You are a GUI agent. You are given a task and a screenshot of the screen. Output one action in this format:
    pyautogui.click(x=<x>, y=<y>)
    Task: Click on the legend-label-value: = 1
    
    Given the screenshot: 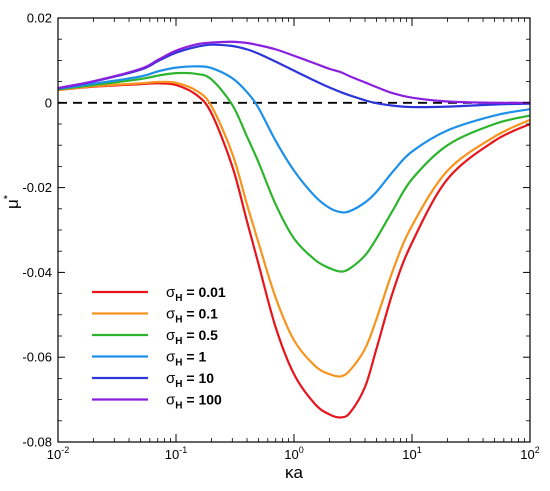 What is the action you would take?
    pyautogui.click(x=195, y=357)
    